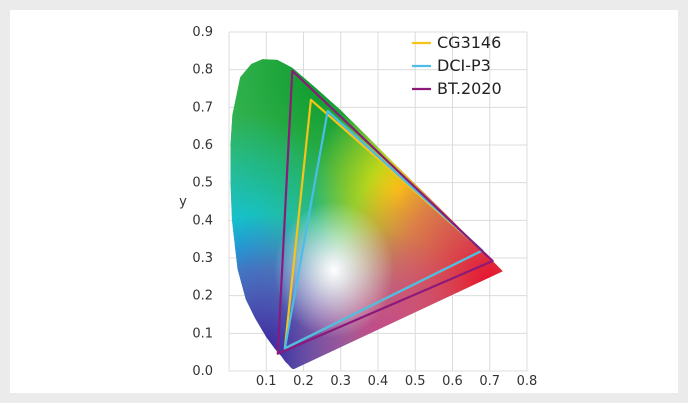  What do you see at coordinates (202, 296) in the screenshot?
I see `y-tick-label: 0.2` at bounding box center [202, 296].